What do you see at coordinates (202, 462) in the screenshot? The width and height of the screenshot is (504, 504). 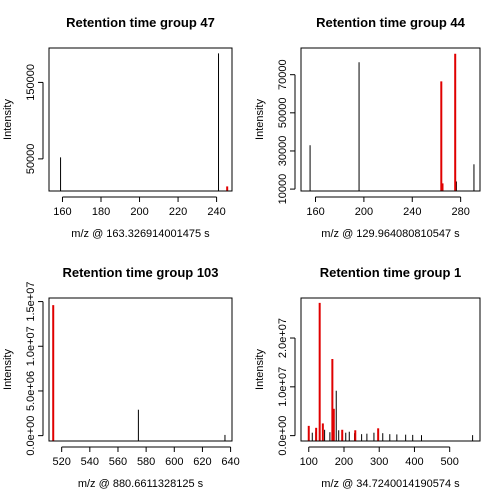 I see `x-tick-label: 620` at bounding box center [202, 462].